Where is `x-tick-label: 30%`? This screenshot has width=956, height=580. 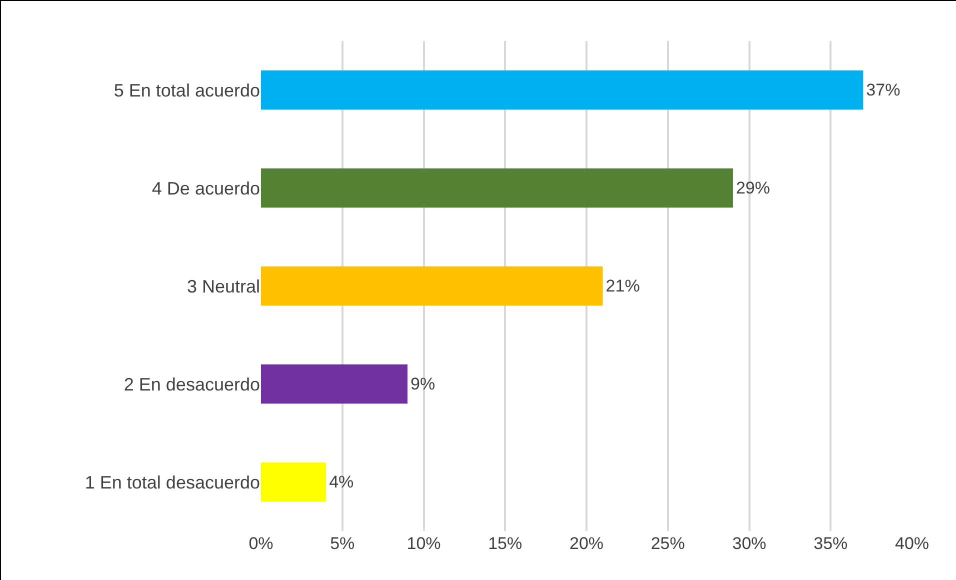
x-tick-label: 30% is located at coordinates (749, 543).